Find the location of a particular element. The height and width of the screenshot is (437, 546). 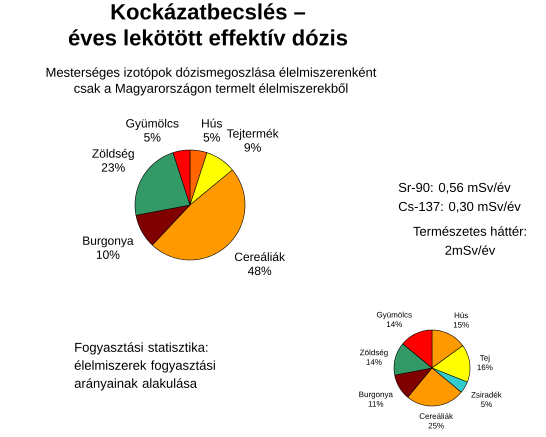

slice-label: Zsiradék is located at coordinates (486, 395).